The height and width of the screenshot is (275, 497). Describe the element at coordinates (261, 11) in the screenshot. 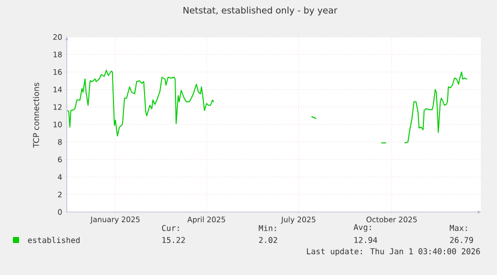

I see `chart-title: Netstat, established only - by year` at that location.